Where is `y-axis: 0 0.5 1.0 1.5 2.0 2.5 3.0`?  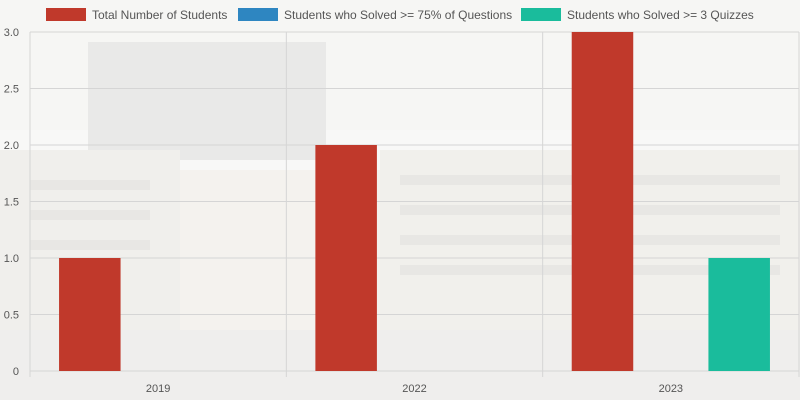 y-axis: 0 0.5 1.0 1.5 2.0 2.5 3.0 is located at coordinates (11, 202).